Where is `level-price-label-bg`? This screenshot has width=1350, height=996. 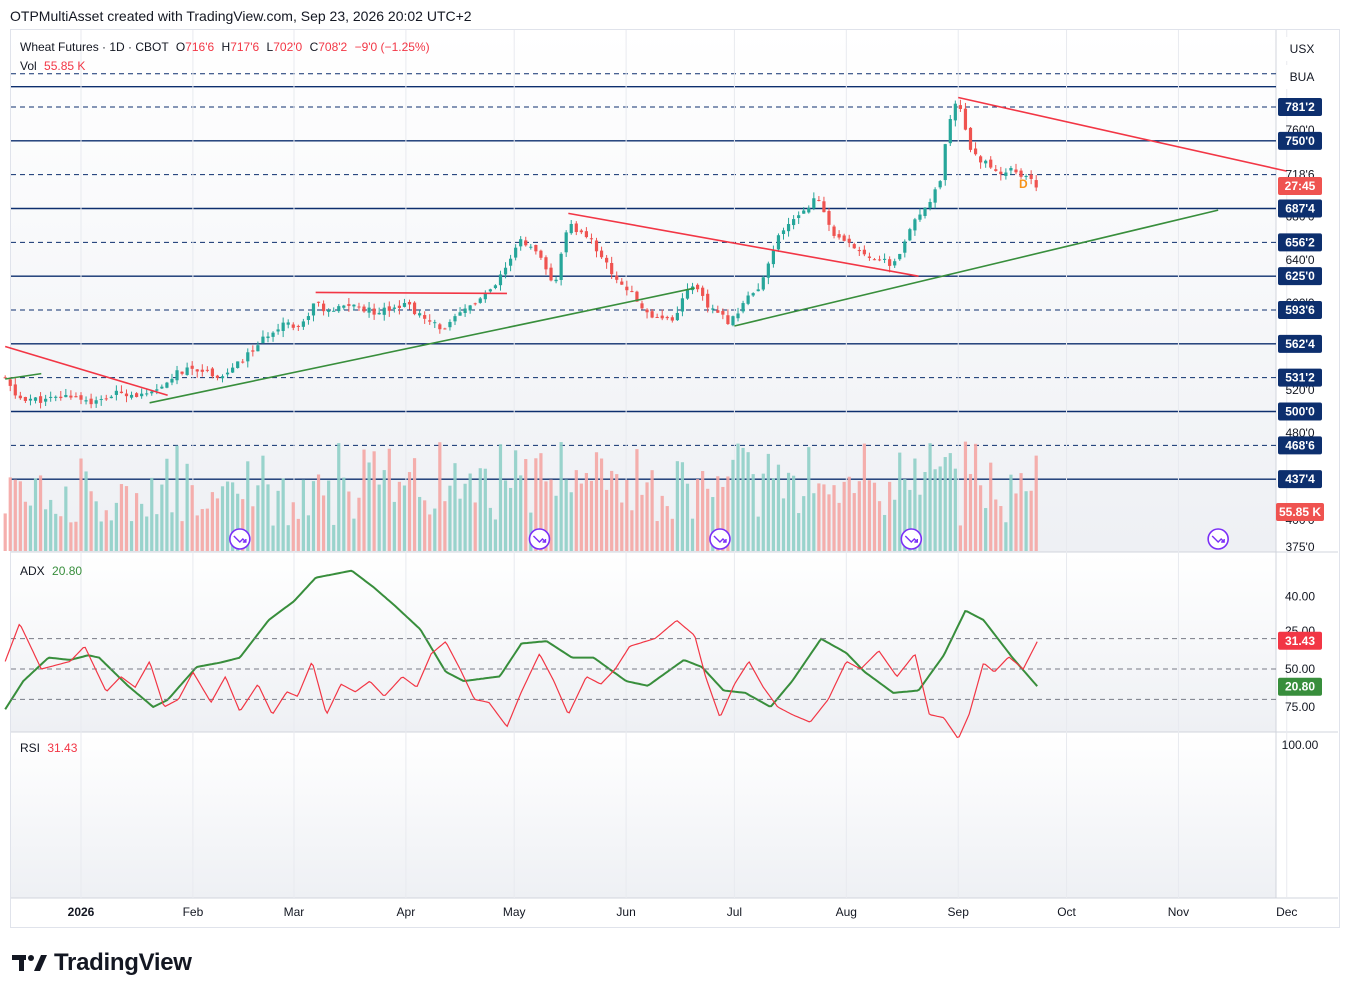
level-price-label-bg is located at coordinates (1300, 411).